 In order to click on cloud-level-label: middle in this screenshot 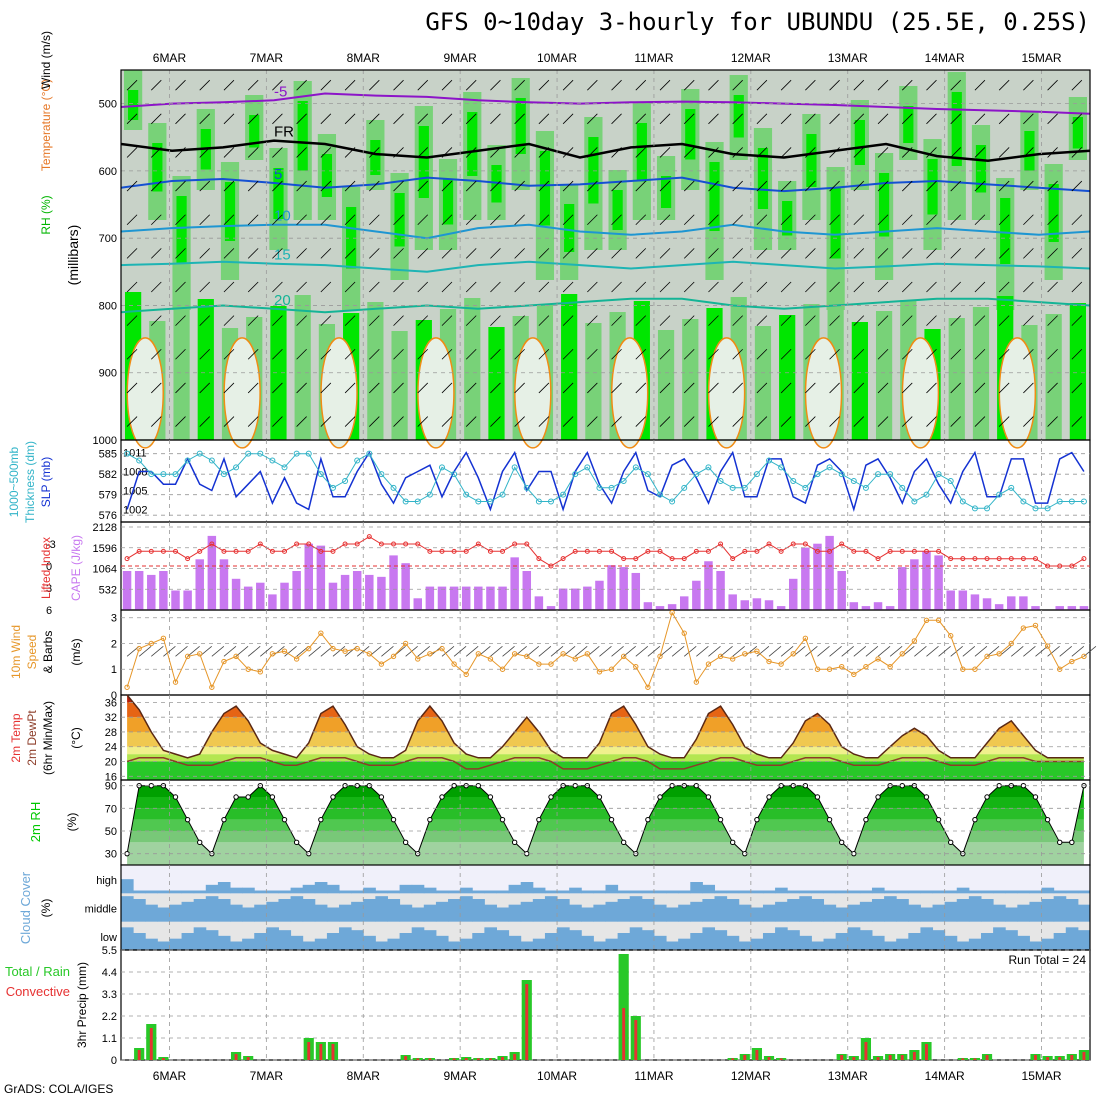, I will do `click(101, 910)`.